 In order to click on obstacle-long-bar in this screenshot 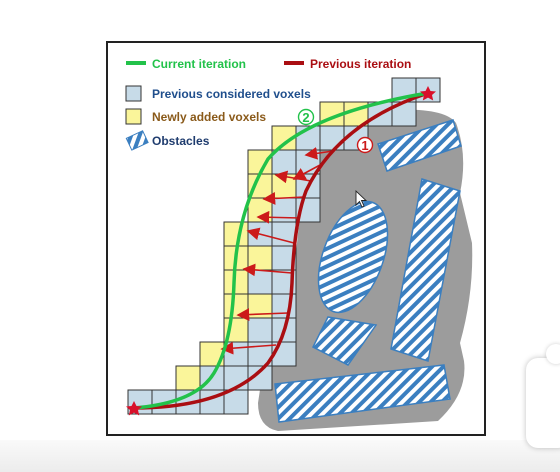, I will do `click(425, 270)`.